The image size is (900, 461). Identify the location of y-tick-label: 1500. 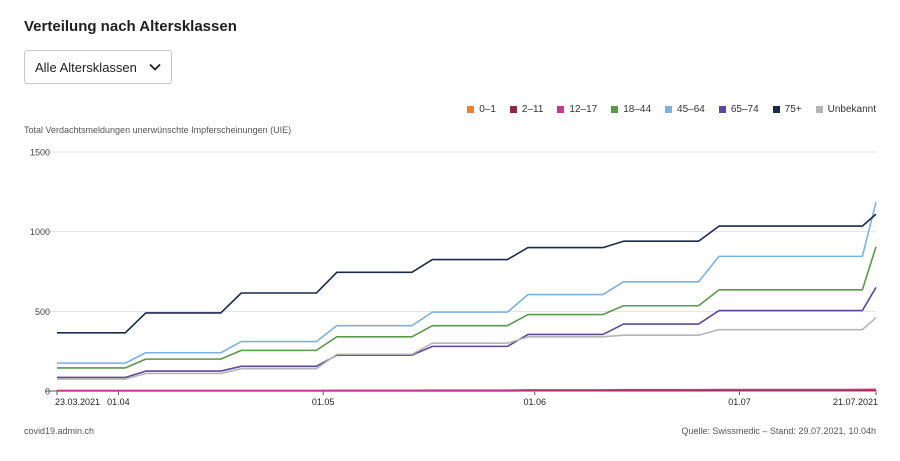
(40, 153).